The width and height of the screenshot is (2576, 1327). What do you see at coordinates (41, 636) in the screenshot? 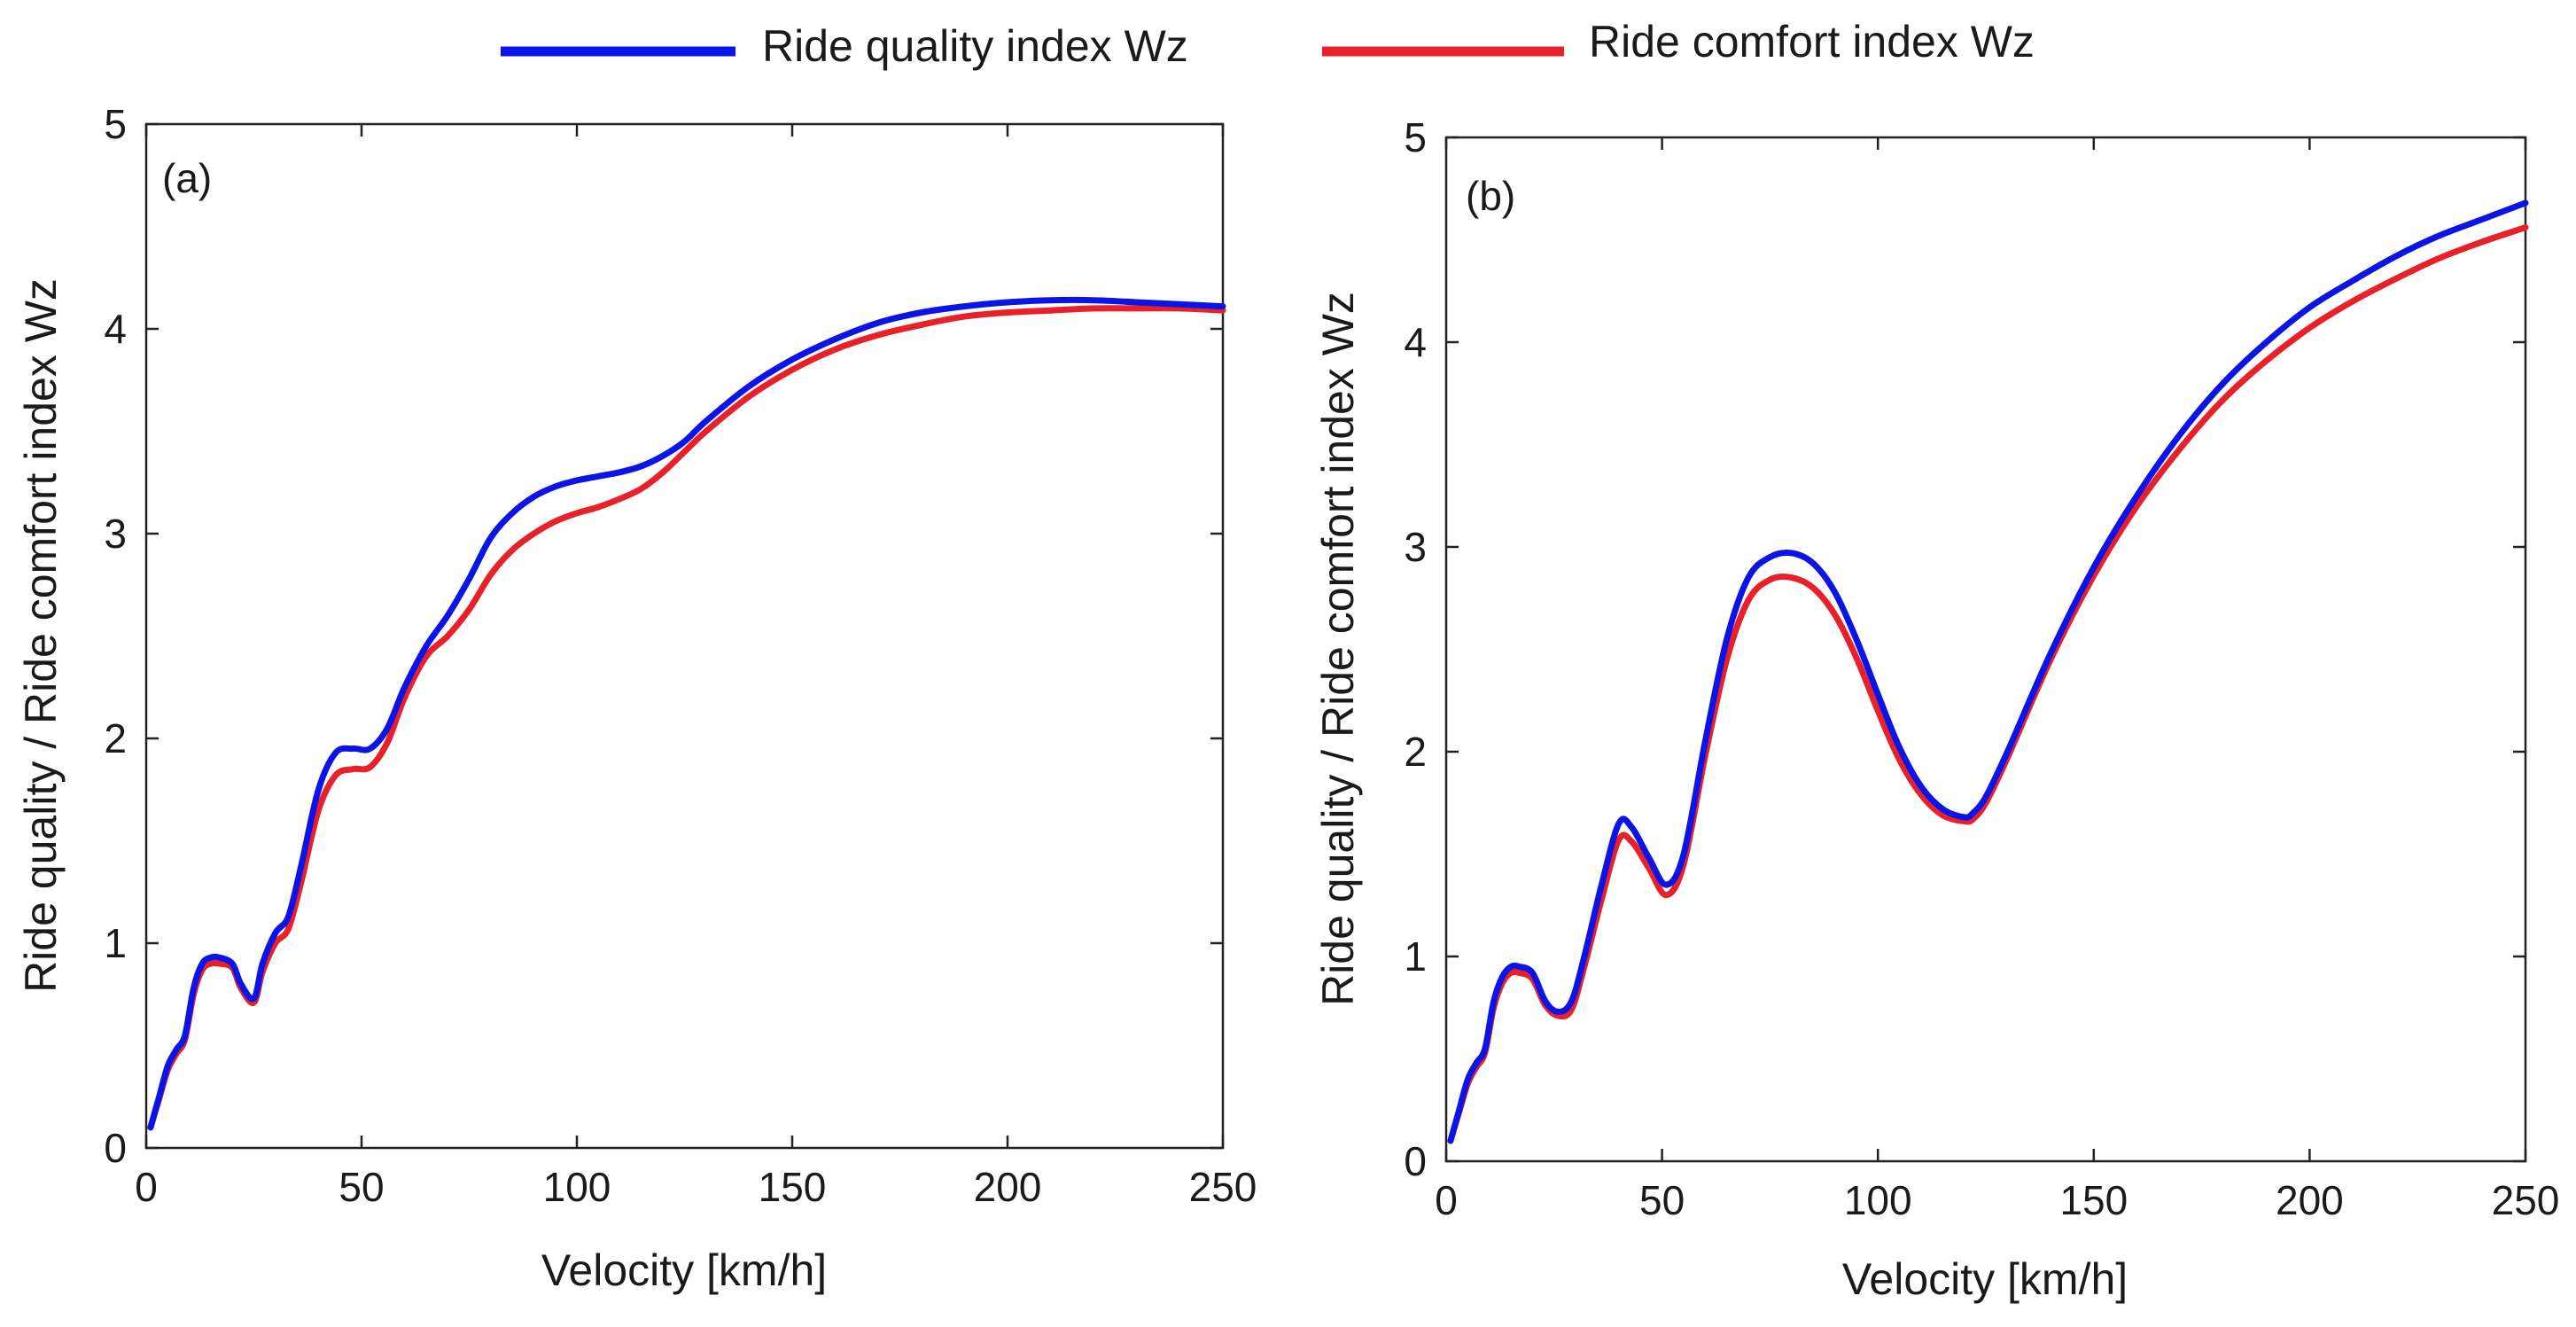
I see `y-axis-title-a: Ride quality / Ride comfort index Wz` at bounding box center [41, 636].